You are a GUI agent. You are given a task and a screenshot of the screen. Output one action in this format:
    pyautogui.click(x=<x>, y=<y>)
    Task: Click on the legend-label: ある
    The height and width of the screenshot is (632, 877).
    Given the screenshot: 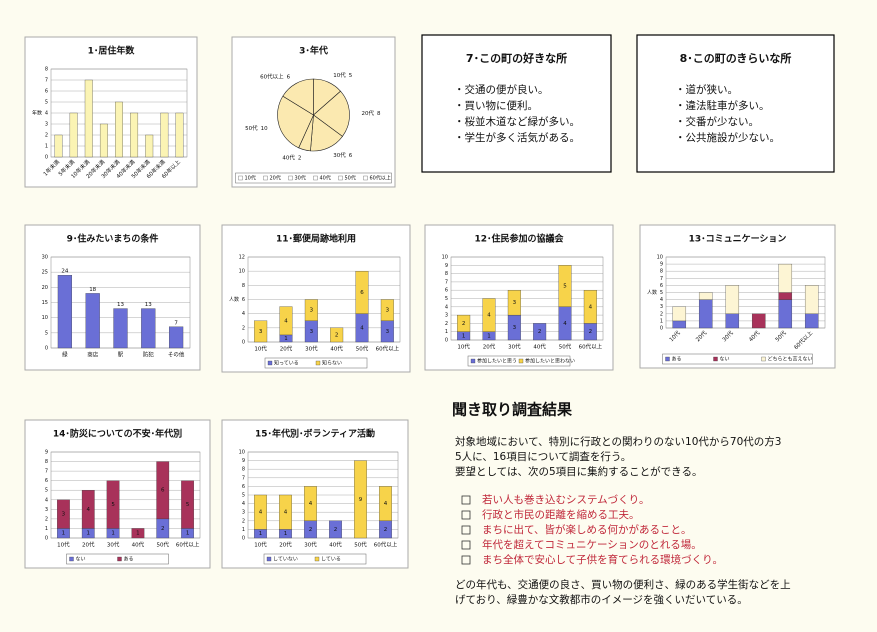 What is the action you would take?
    pyautogui.click(x=129, y=560)
    